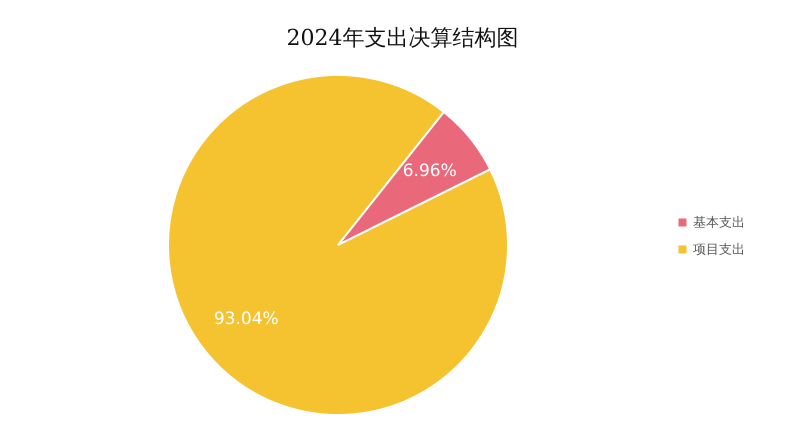 The height and width of the screenshot is (446, 805). Describe the element at coordinates (429, 170) in the screenshot. I see `data-label: 6.96%` at that location.